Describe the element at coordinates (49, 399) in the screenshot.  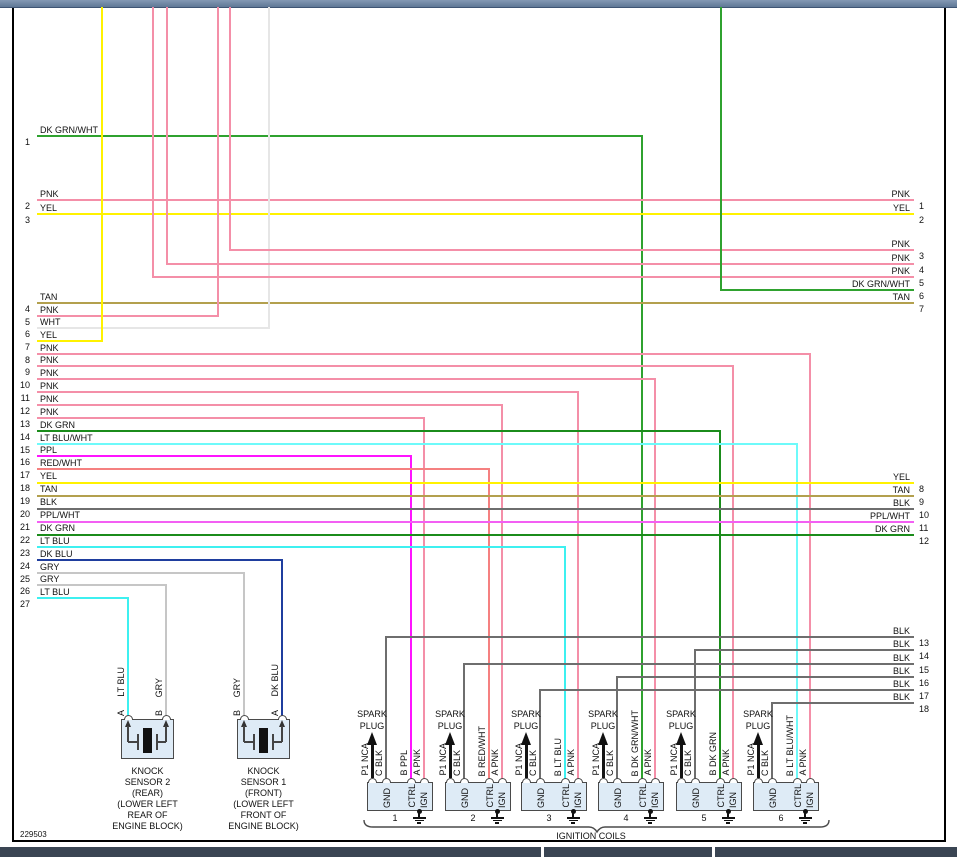
I see `left-pin-label: PNK` at that location.